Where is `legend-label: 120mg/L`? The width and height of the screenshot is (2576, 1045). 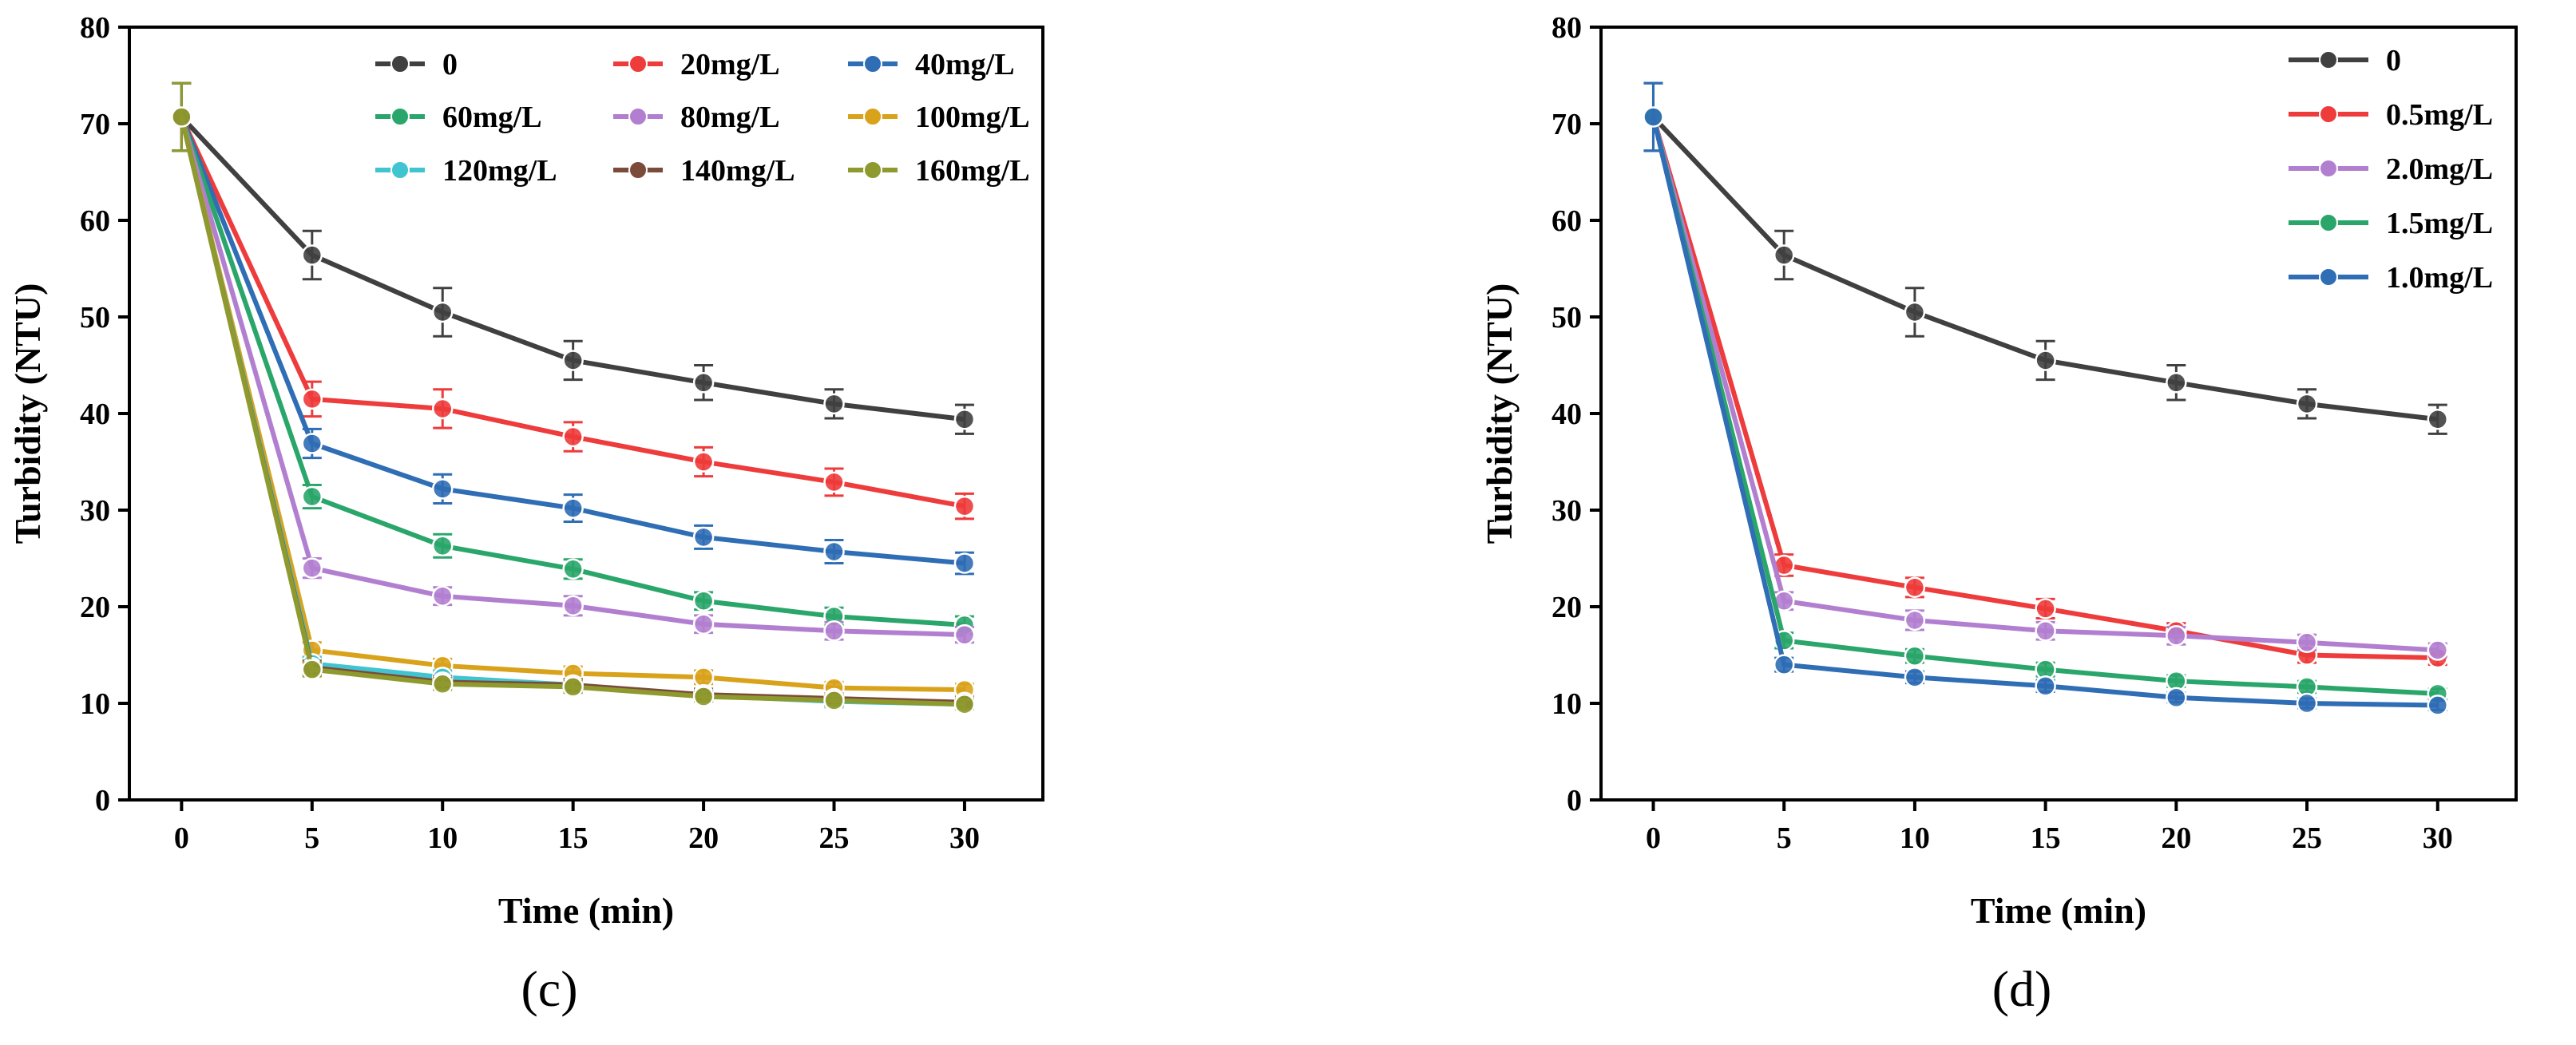 legend-label: 120mg/L is located at coordinates (499, 171).